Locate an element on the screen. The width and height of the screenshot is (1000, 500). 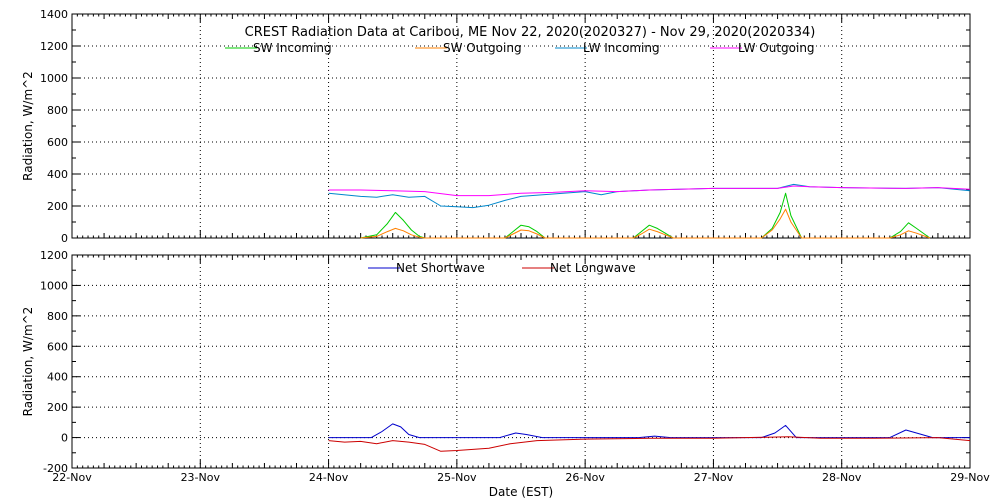
legend-label: Net Shortwave is located at coordinates (440, 268).